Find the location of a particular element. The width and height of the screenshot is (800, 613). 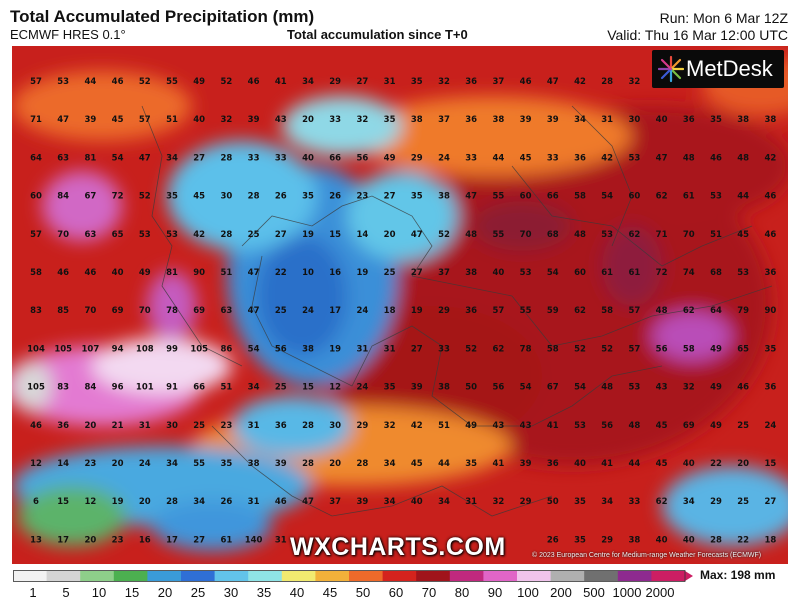

color-scale-tick-label: 2000 is located at coordinates (660, 592).